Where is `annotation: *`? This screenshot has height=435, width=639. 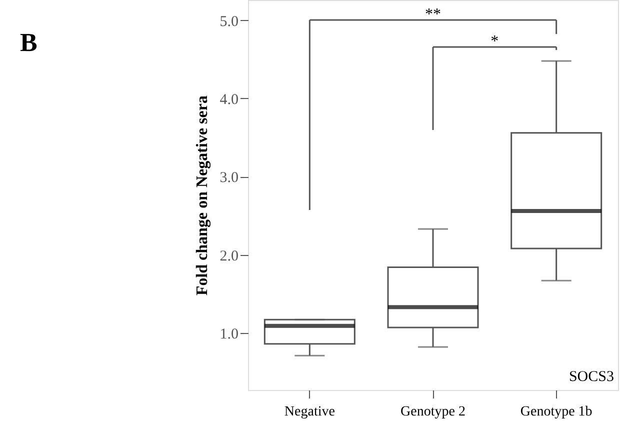
annotation: * is located at coordinates (494, 41).